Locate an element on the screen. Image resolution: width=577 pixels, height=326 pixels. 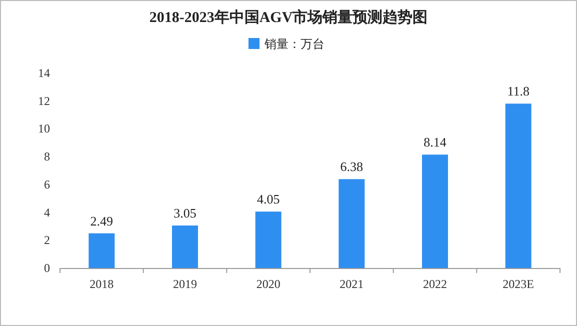
data-label: 4.05 is located at coordinates (268, 199).